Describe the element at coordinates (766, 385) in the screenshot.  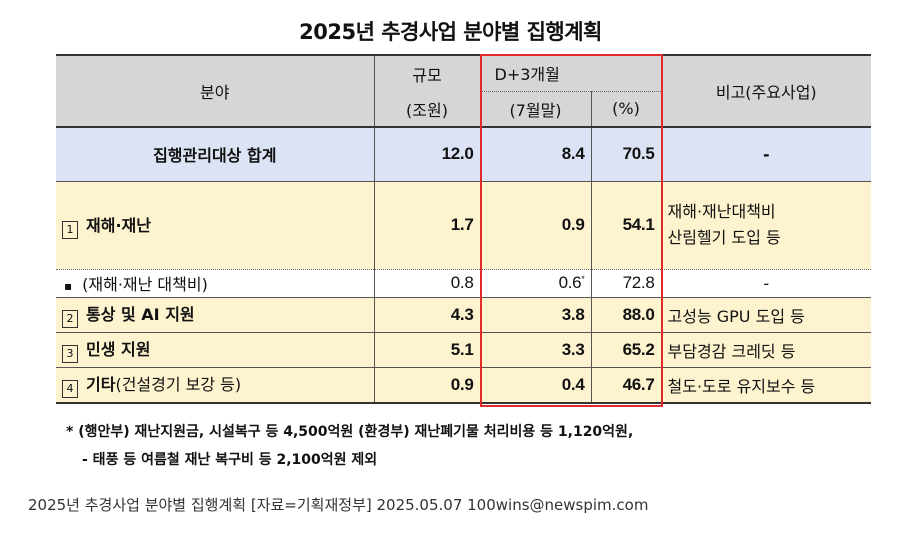
I see `row-remarks: 철도·도로 유지보수 등` at that location.